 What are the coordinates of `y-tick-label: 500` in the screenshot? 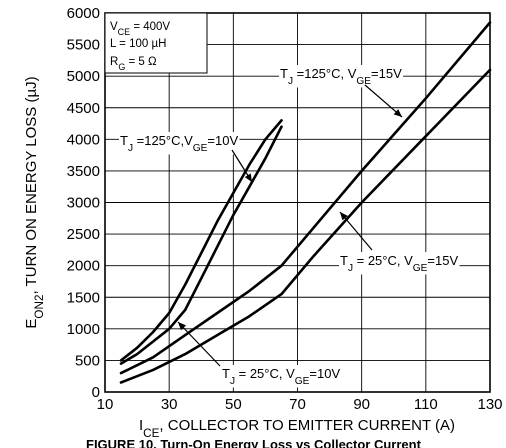 It's located at (87, 360).